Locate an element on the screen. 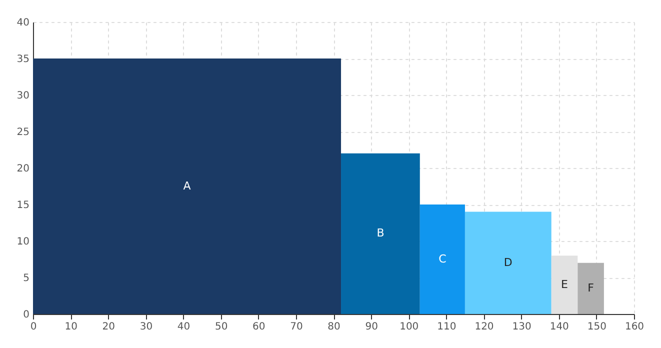  x-tick-label: 20 is located at coordinates (108, 327).